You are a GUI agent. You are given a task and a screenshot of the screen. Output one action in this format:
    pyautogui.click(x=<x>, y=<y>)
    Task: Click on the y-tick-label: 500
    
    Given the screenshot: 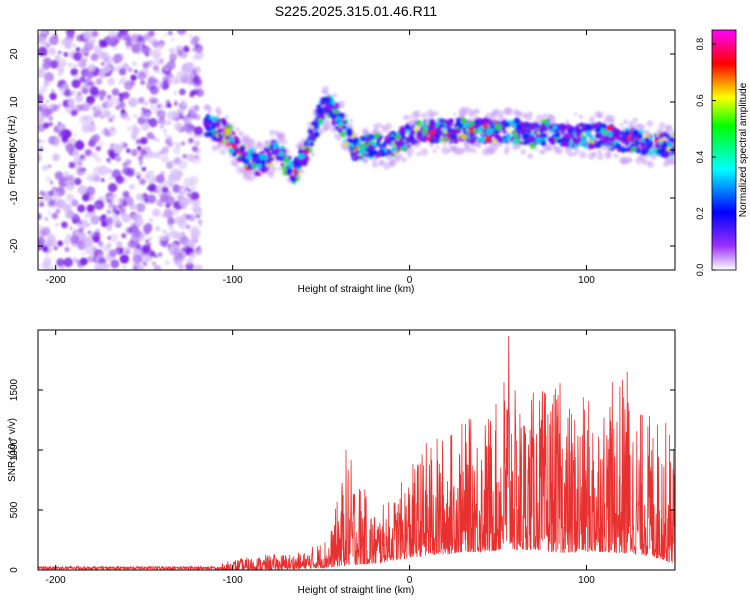 What is the action you would take?
    pyautogui.click(x=14, y=509)
    